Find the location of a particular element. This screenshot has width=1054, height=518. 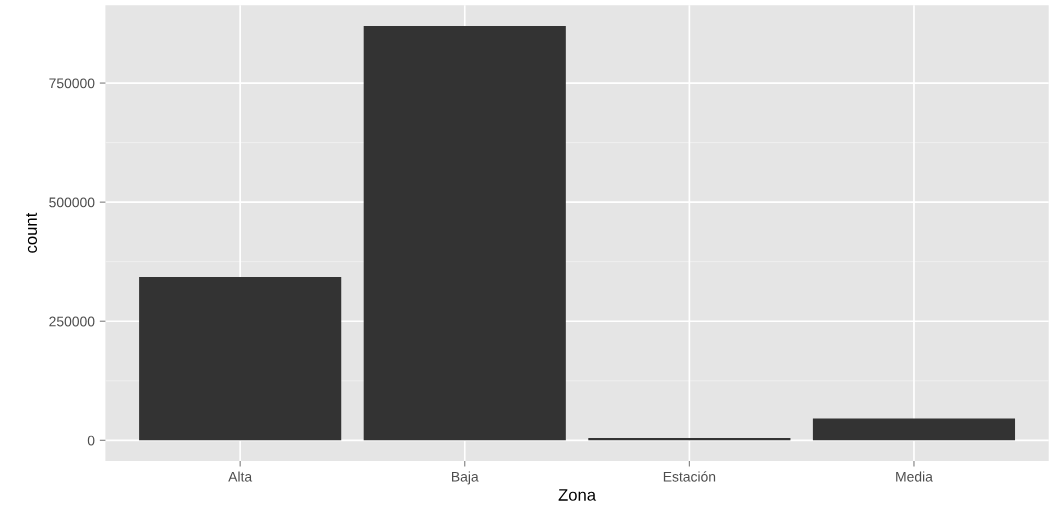

x-tick-label: Estación is located at coordinates (689, 476).